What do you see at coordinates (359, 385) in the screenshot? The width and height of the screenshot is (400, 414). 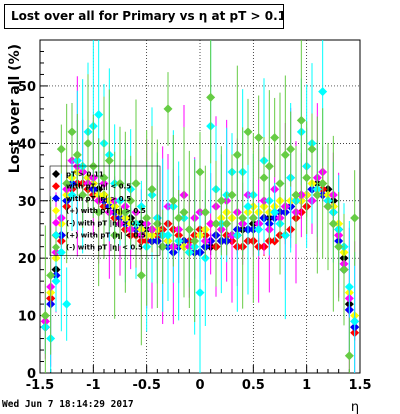 I see `x-tick-label: 1.5` at bounding box center [359, 385].